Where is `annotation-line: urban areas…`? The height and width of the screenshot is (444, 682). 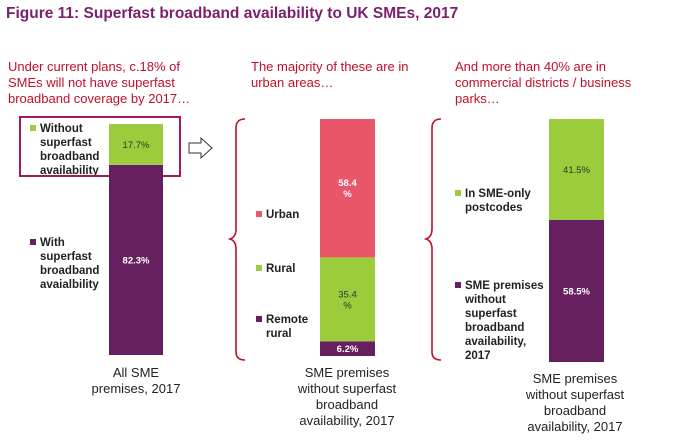
annotation-line: urban areas… is located at coordinates (292, 82).